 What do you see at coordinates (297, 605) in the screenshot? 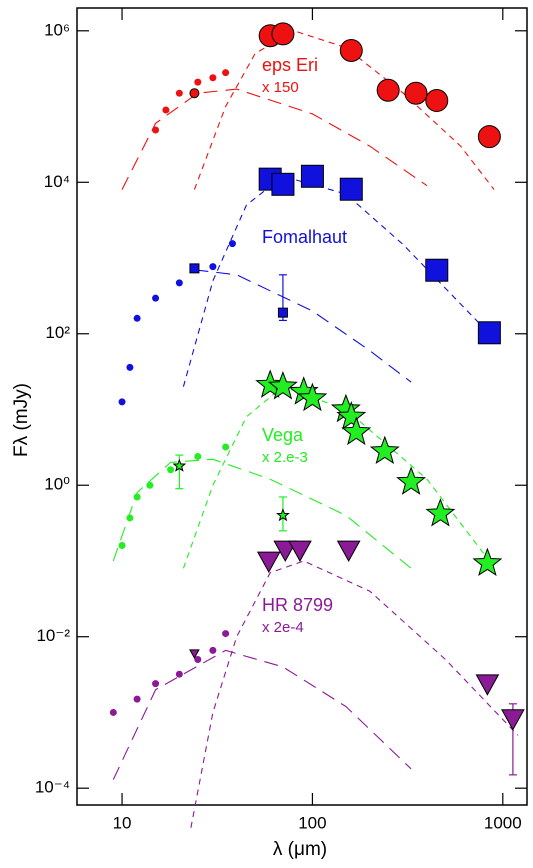
I see `star-label: HR 8799` at bounding box center [297, 605].